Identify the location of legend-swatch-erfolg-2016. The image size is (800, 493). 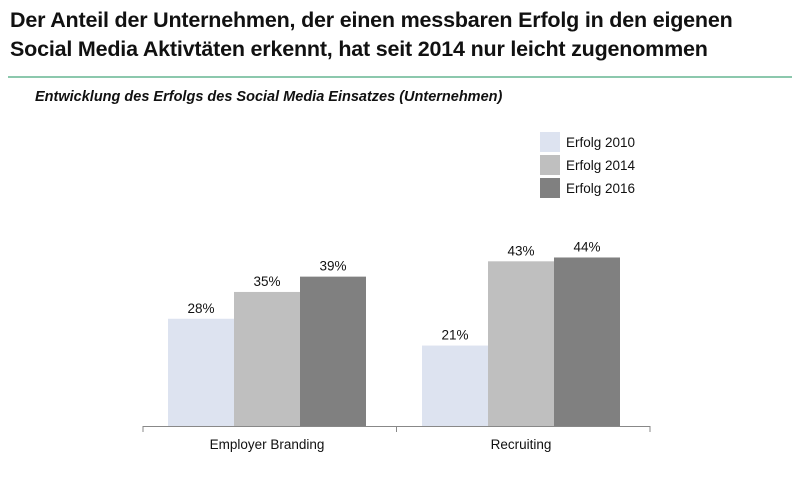
(550, 188).